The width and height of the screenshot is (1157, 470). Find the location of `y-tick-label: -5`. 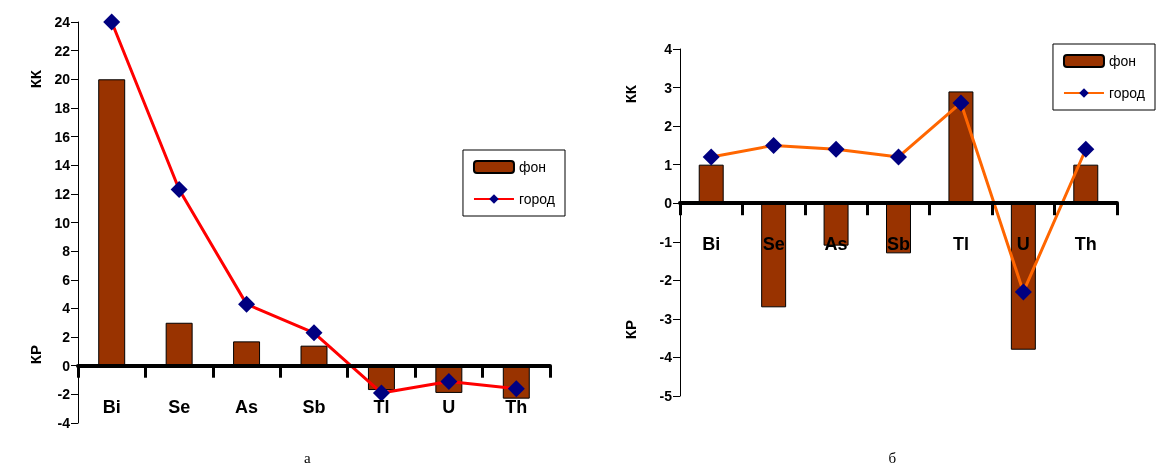

y-tick-label: -5 is located at coordinates (666, 396).